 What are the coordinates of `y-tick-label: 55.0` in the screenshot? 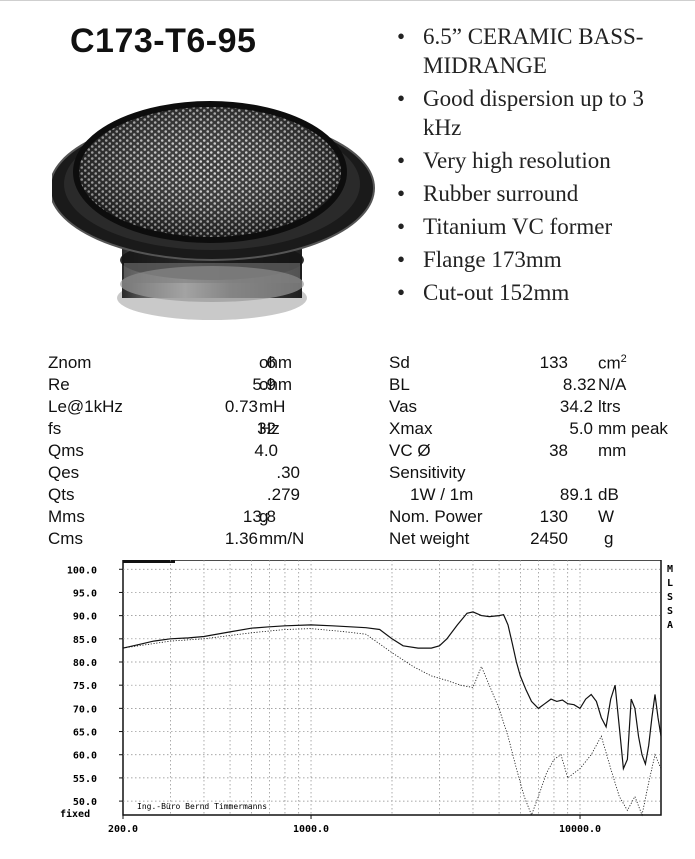 It's located at (85, 779).